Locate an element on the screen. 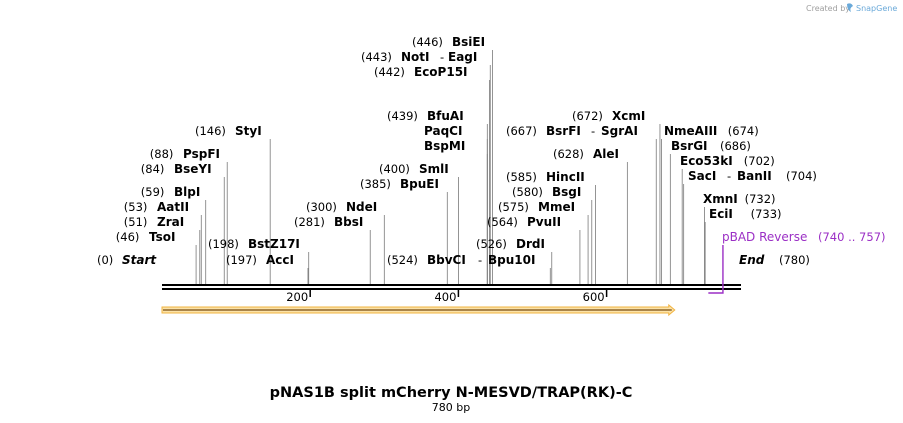  enzyme-alt-name: EagI is located at coordinates (462, 57).